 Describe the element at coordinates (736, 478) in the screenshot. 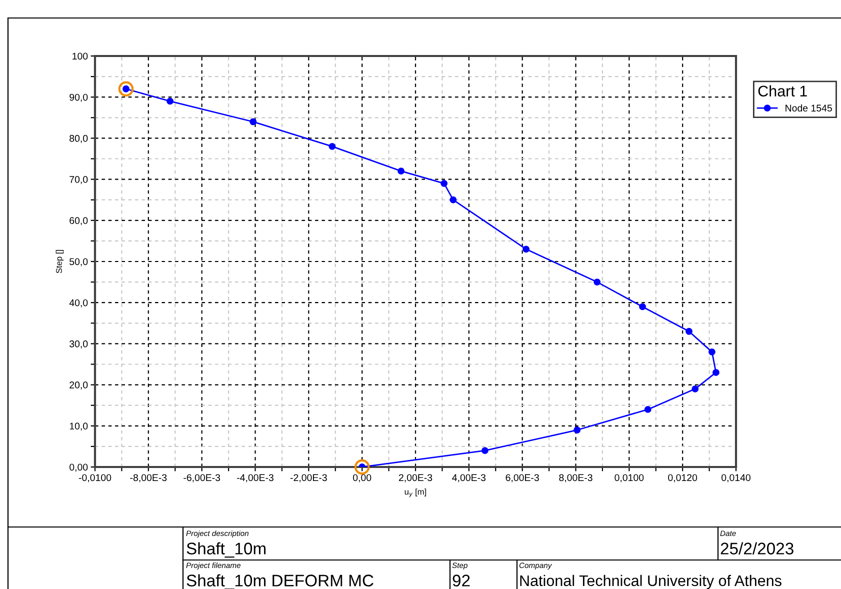

I see `x-tick-label: 0,0140` at that location.